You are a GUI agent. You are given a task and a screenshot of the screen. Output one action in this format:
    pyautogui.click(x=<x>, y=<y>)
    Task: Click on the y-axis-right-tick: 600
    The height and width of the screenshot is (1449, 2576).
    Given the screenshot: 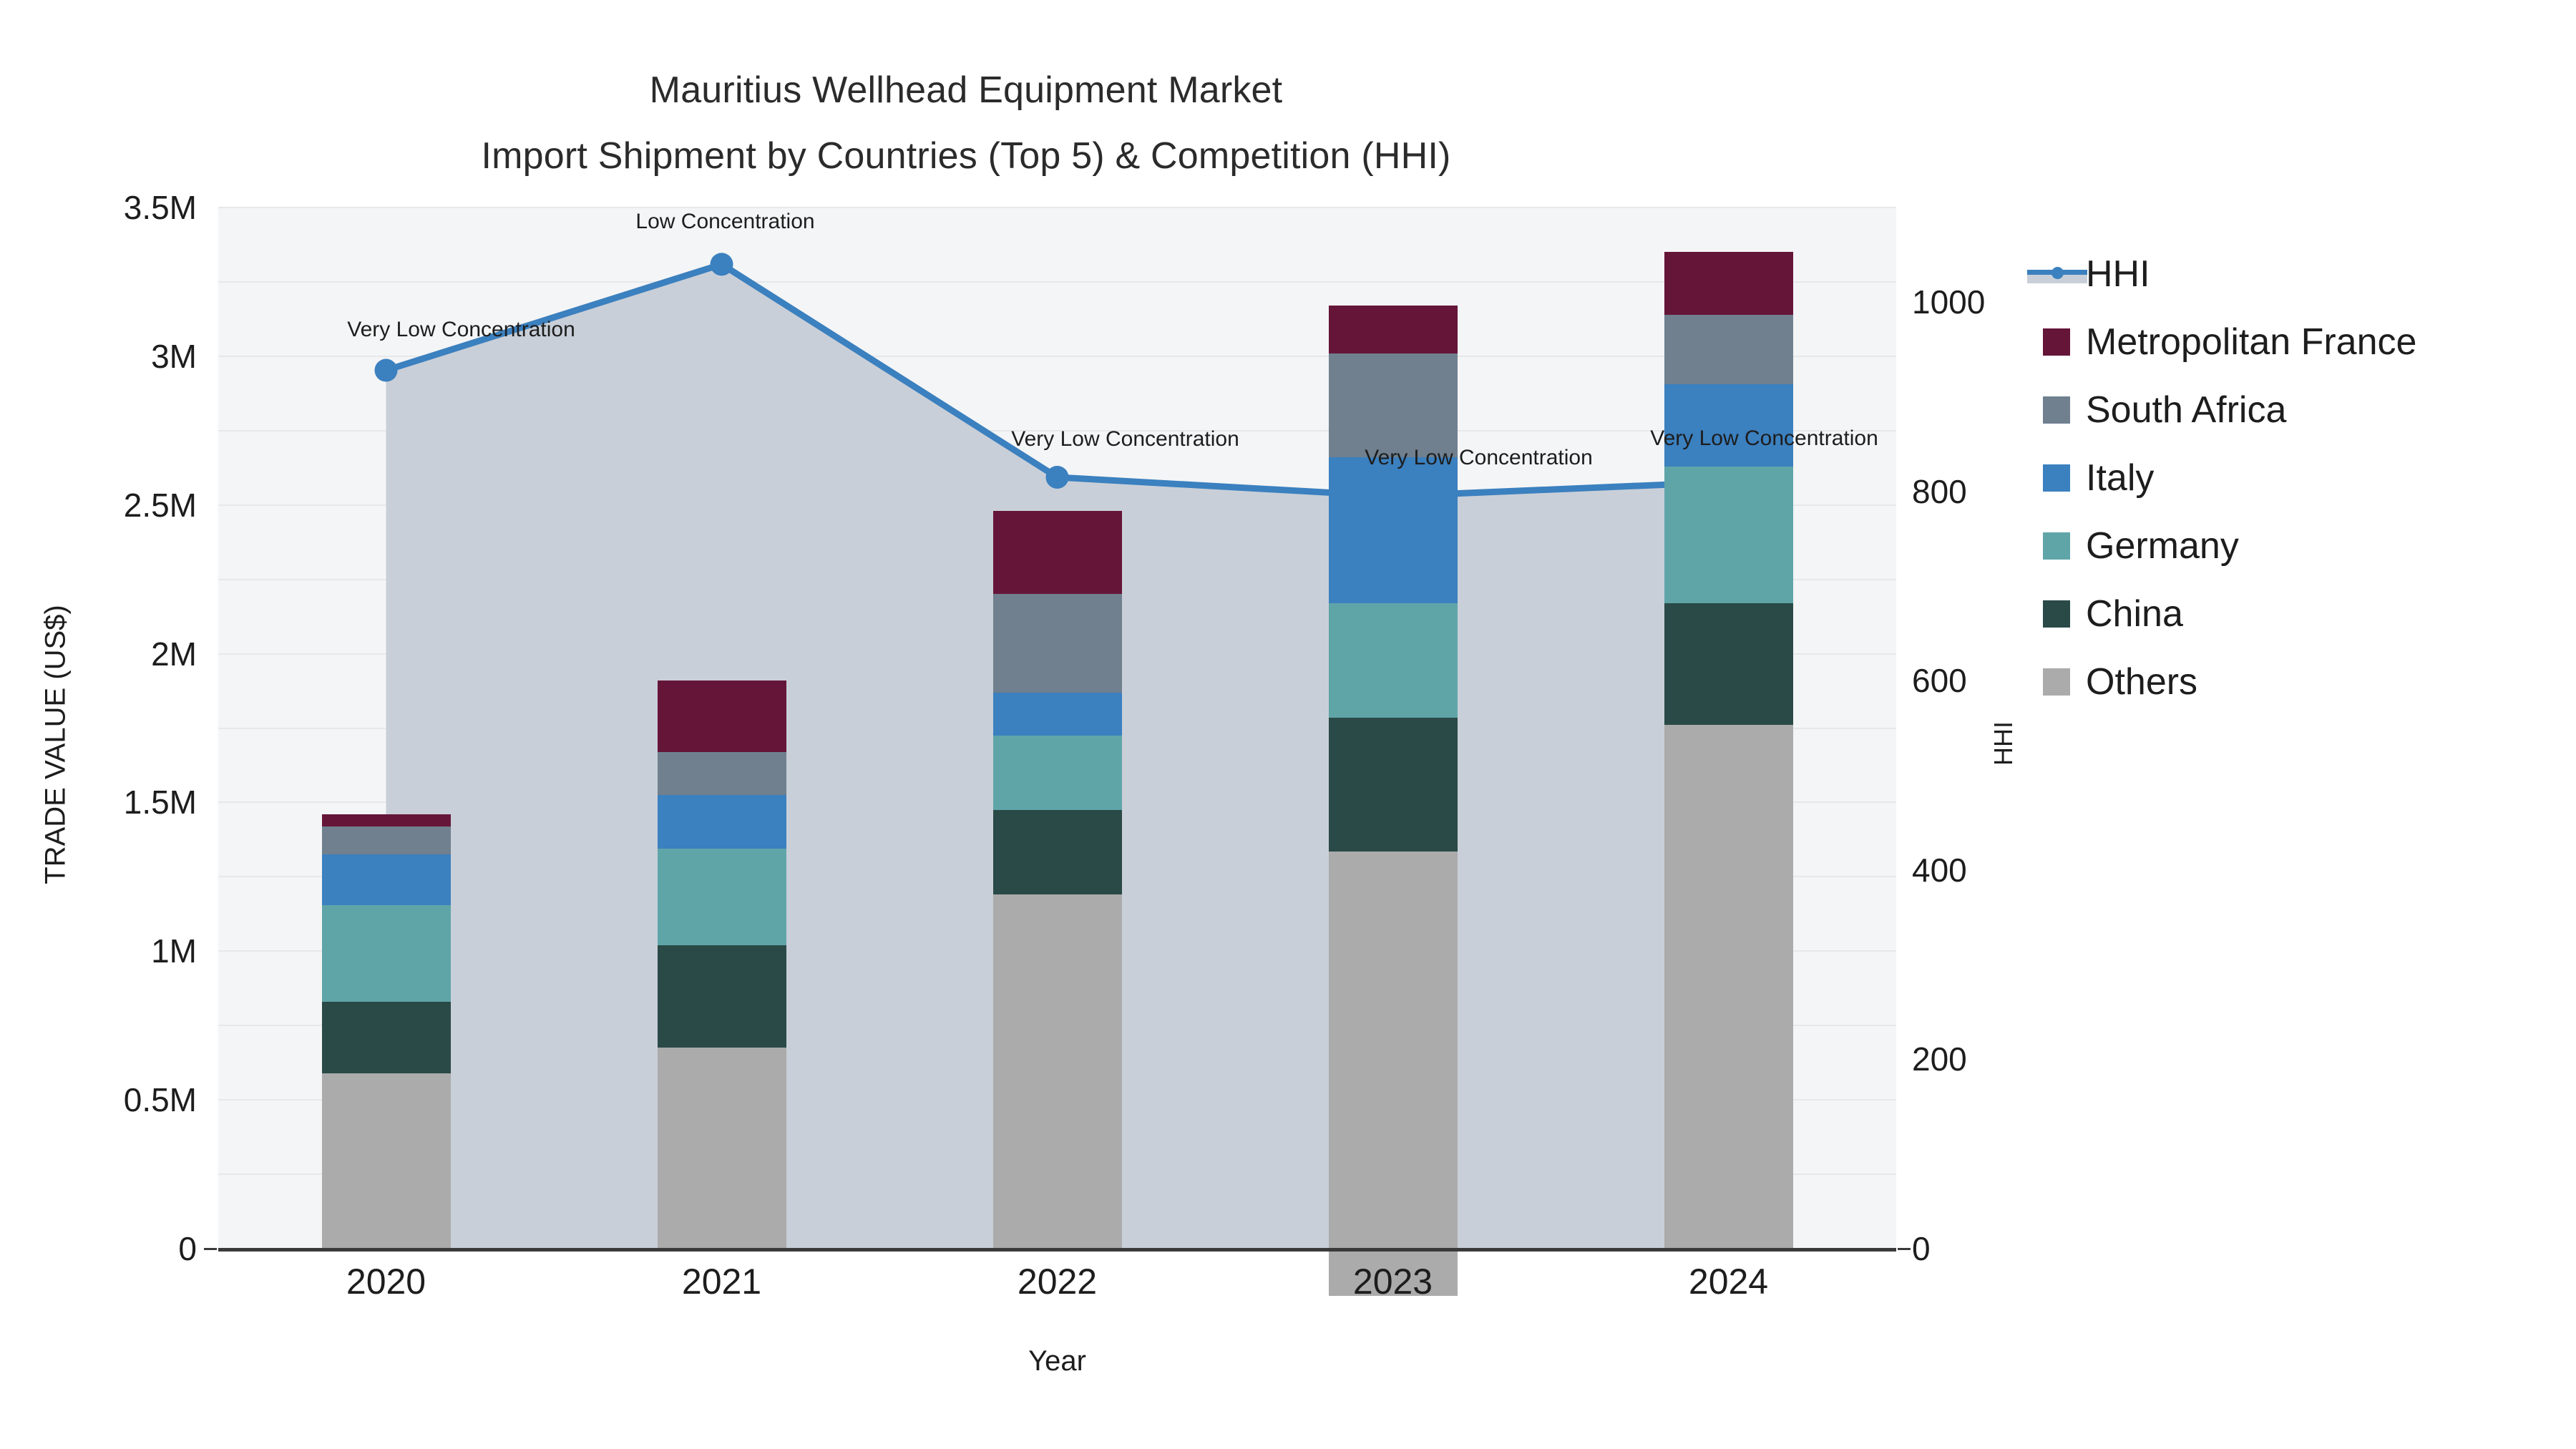 What is the action you would take?
    pyautogui.click(x=1939, y=681)
    